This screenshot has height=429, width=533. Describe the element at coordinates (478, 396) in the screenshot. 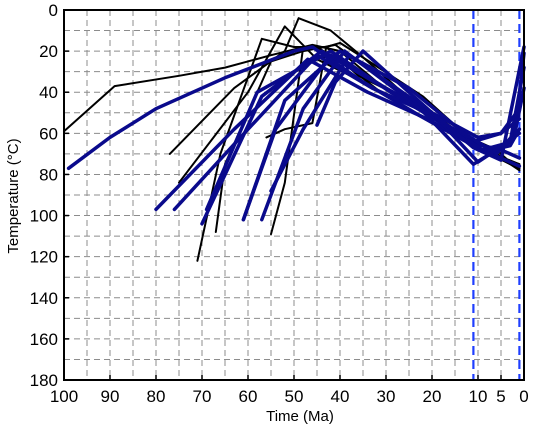

I see `x-tick-label: 10` at that location.